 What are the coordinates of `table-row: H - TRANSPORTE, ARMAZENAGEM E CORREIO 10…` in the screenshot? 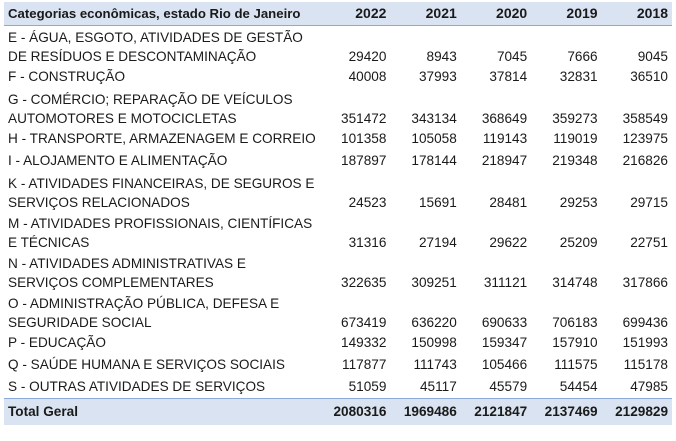 It's located at (338, 139).